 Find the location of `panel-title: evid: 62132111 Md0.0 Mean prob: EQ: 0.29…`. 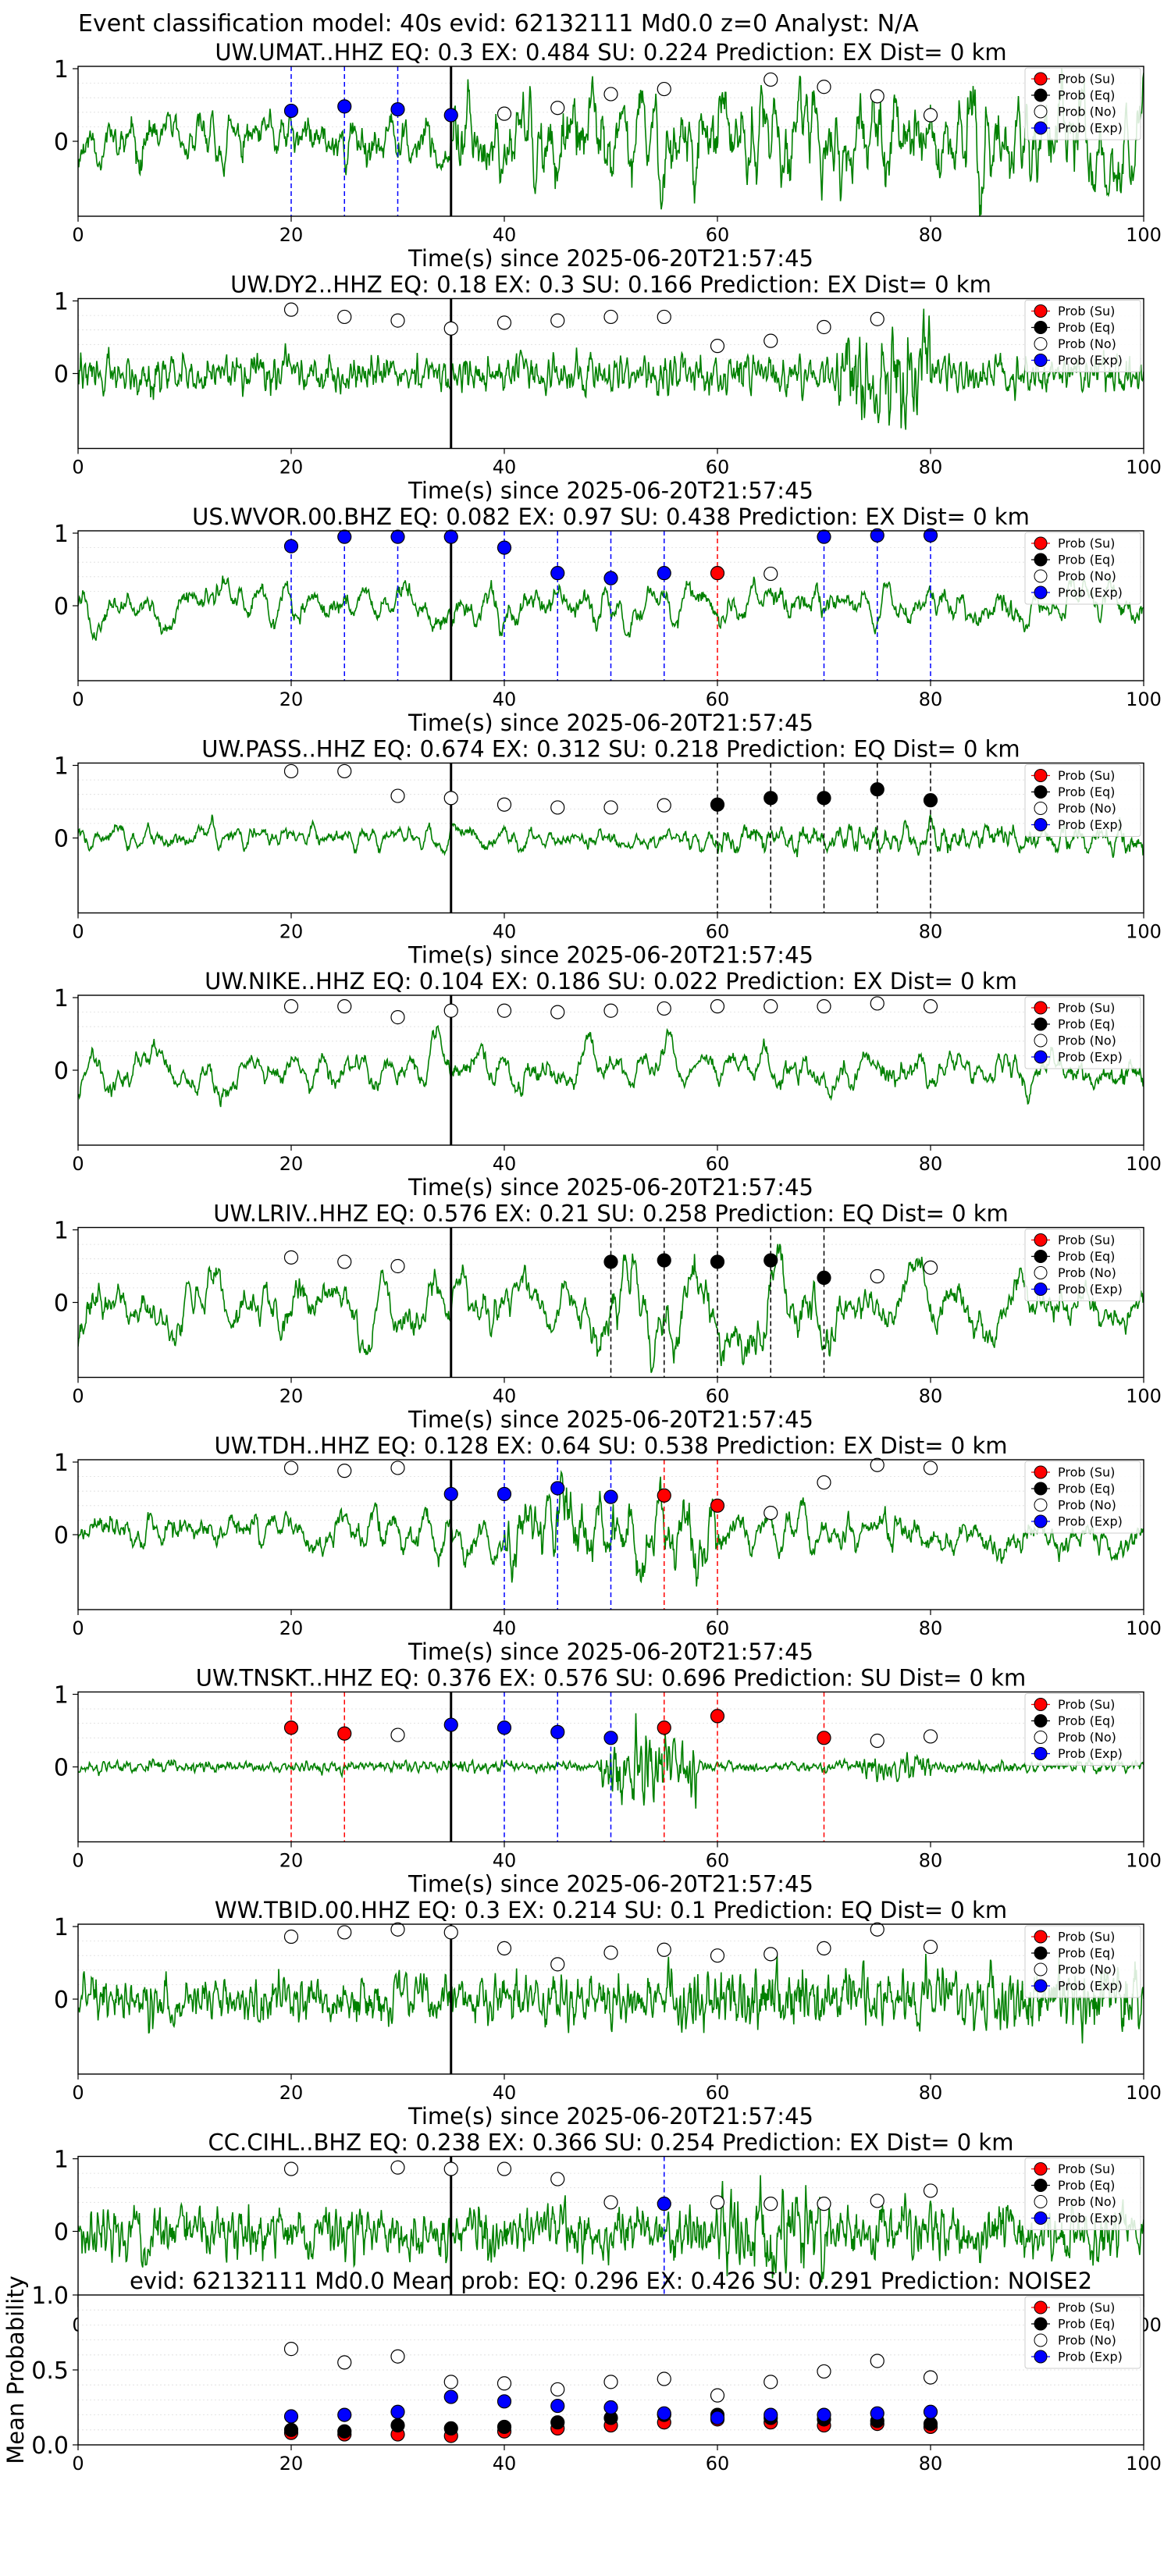

panel-title: evid: 62132111 Md0.0 Mean prob: EQ: 0.29… is located at coordinates (611, 2281).